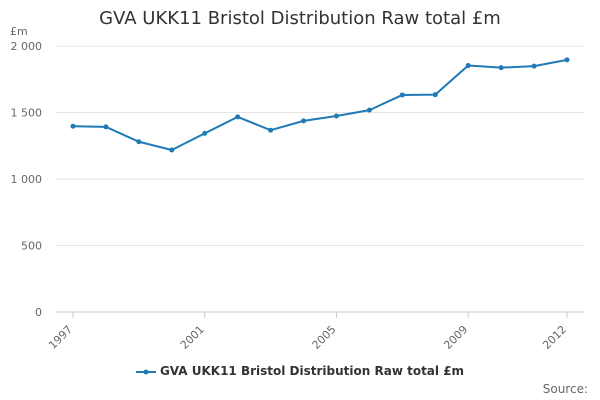 This screenshot has height=400, width=600. What do you see at coordinates (554, 337) in the screenshot?
I see `x-tick-label: 2012` at bounding box center [554, 337].